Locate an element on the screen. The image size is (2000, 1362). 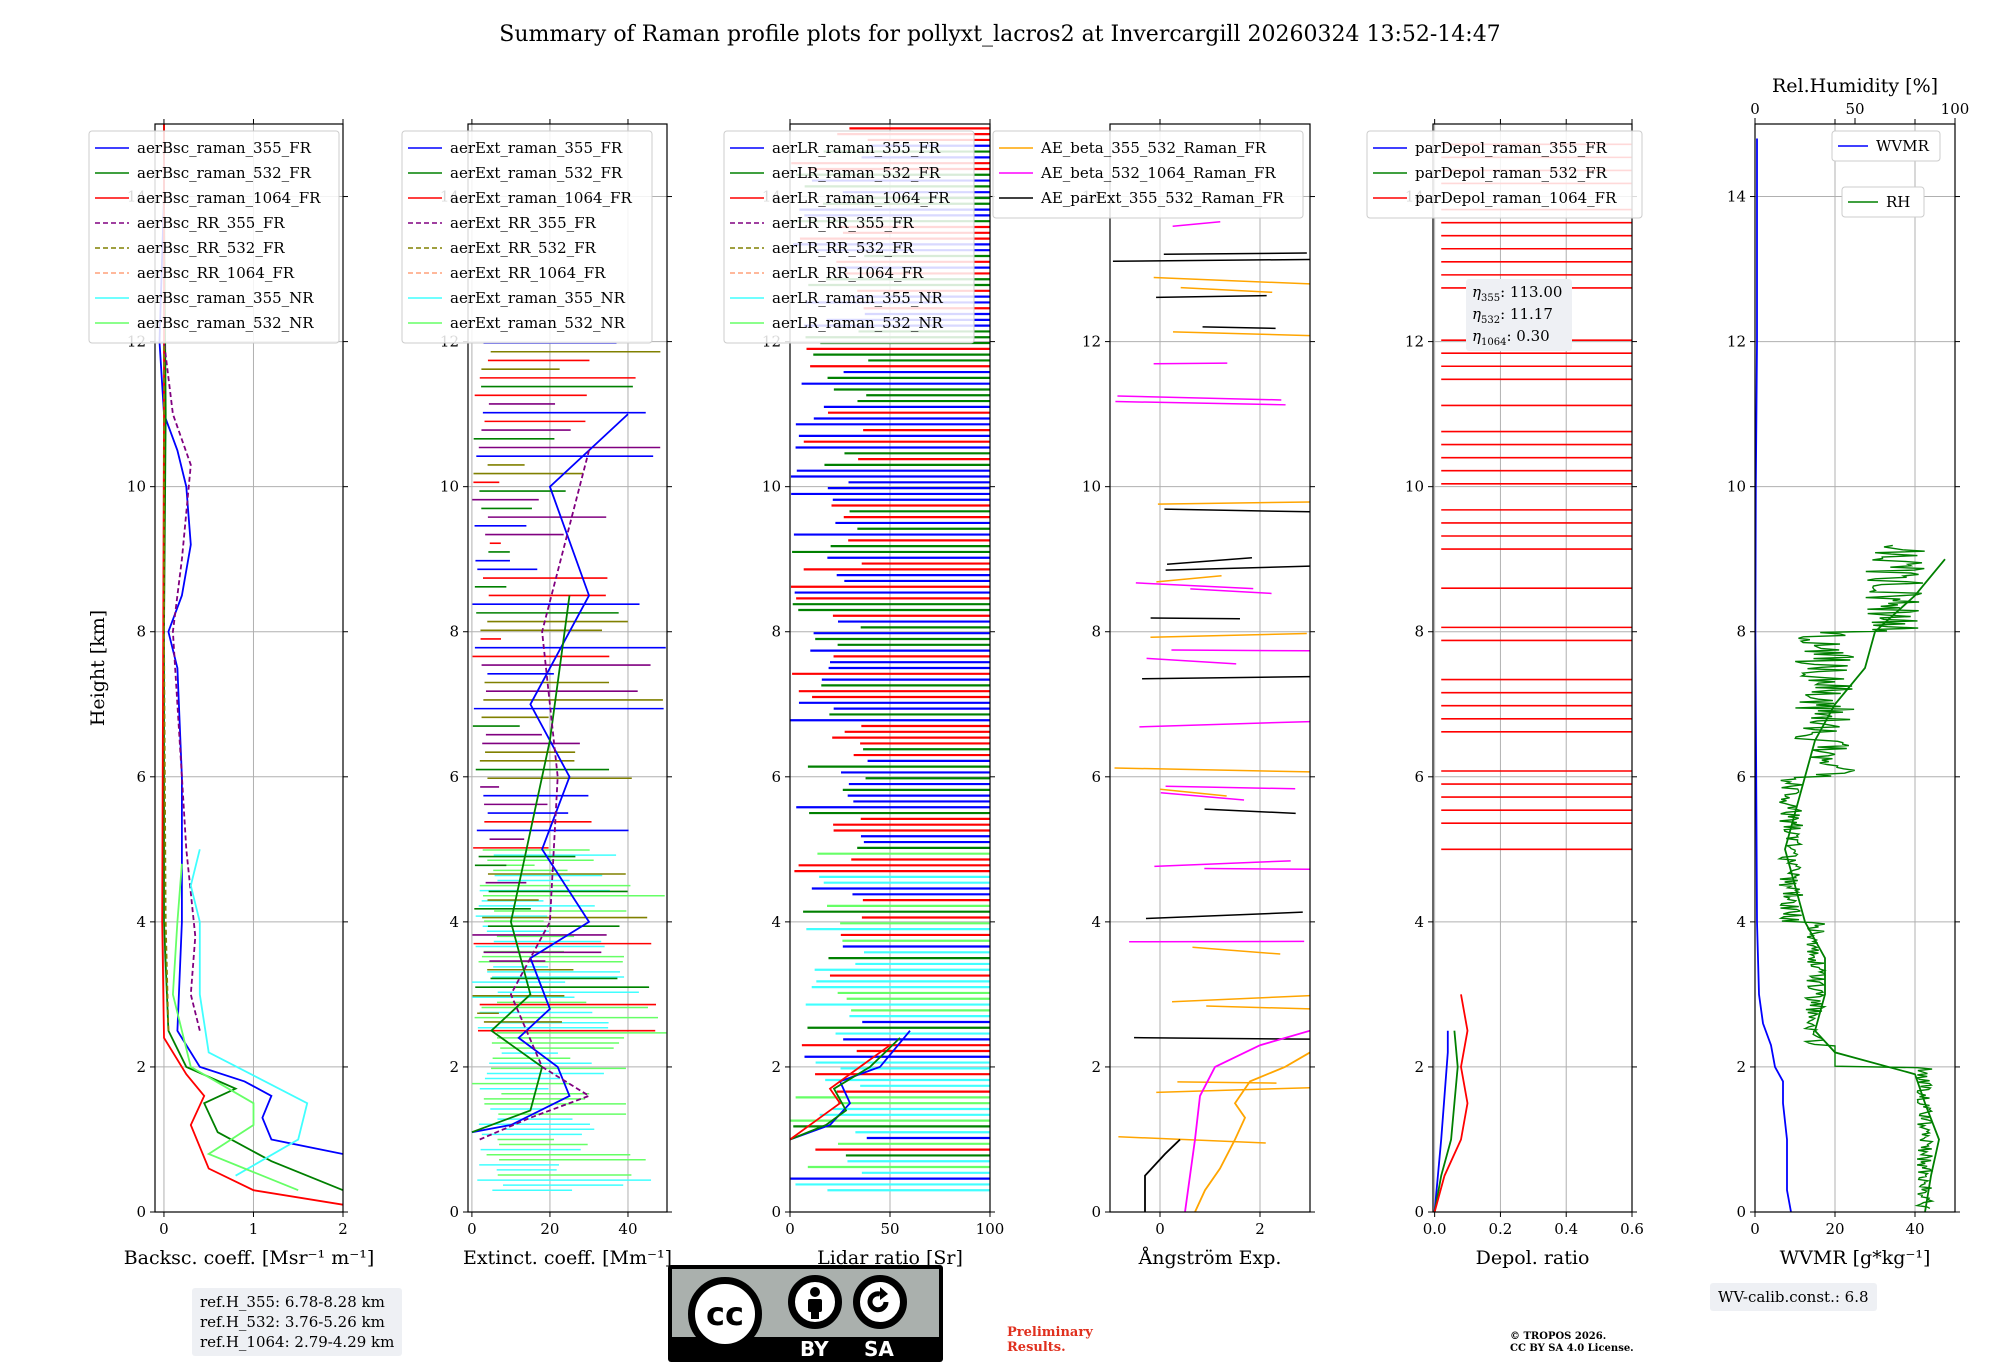
legend-label: aerLR_RR_1064_FR is located at coordinates (848, 273).